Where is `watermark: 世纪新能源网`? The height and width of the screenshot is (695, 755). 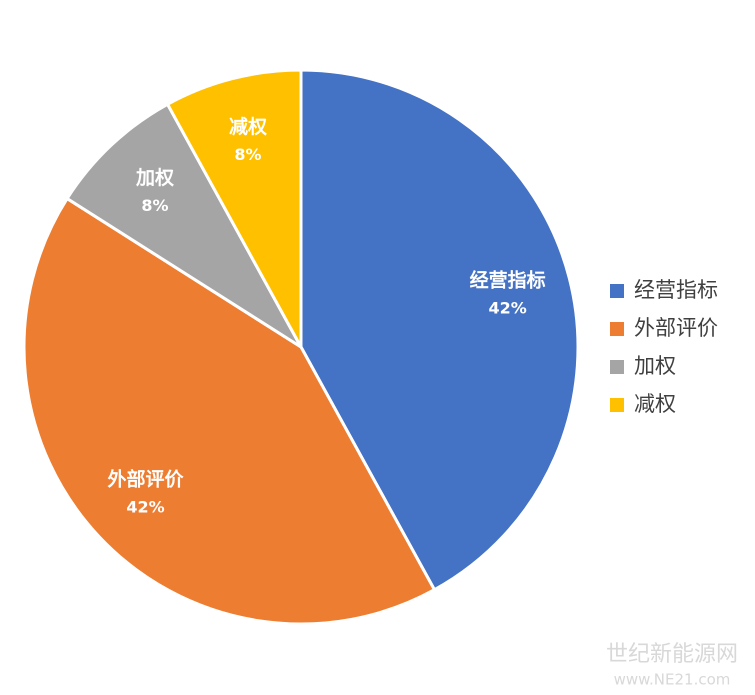
watermark: 世纪新能源网 is located at coordinates (672, 654).